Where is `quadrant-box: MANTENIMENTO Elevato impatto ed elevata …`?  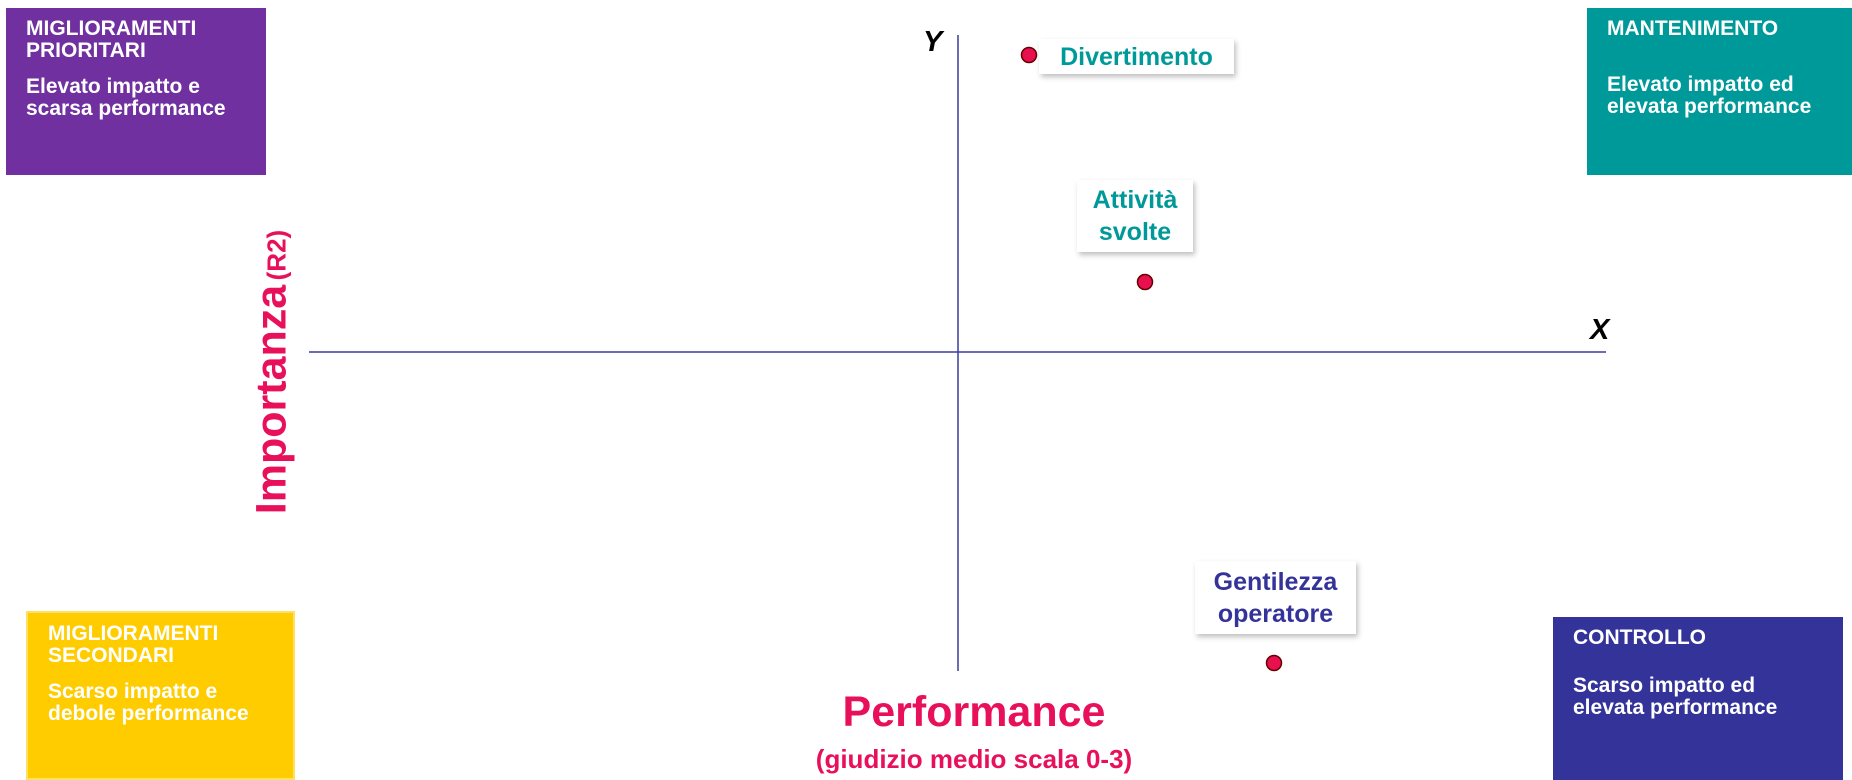
quadrant-box: MANTENIMENTO Elevato impatto ed elevata … is located at coordinates (1719, 91).